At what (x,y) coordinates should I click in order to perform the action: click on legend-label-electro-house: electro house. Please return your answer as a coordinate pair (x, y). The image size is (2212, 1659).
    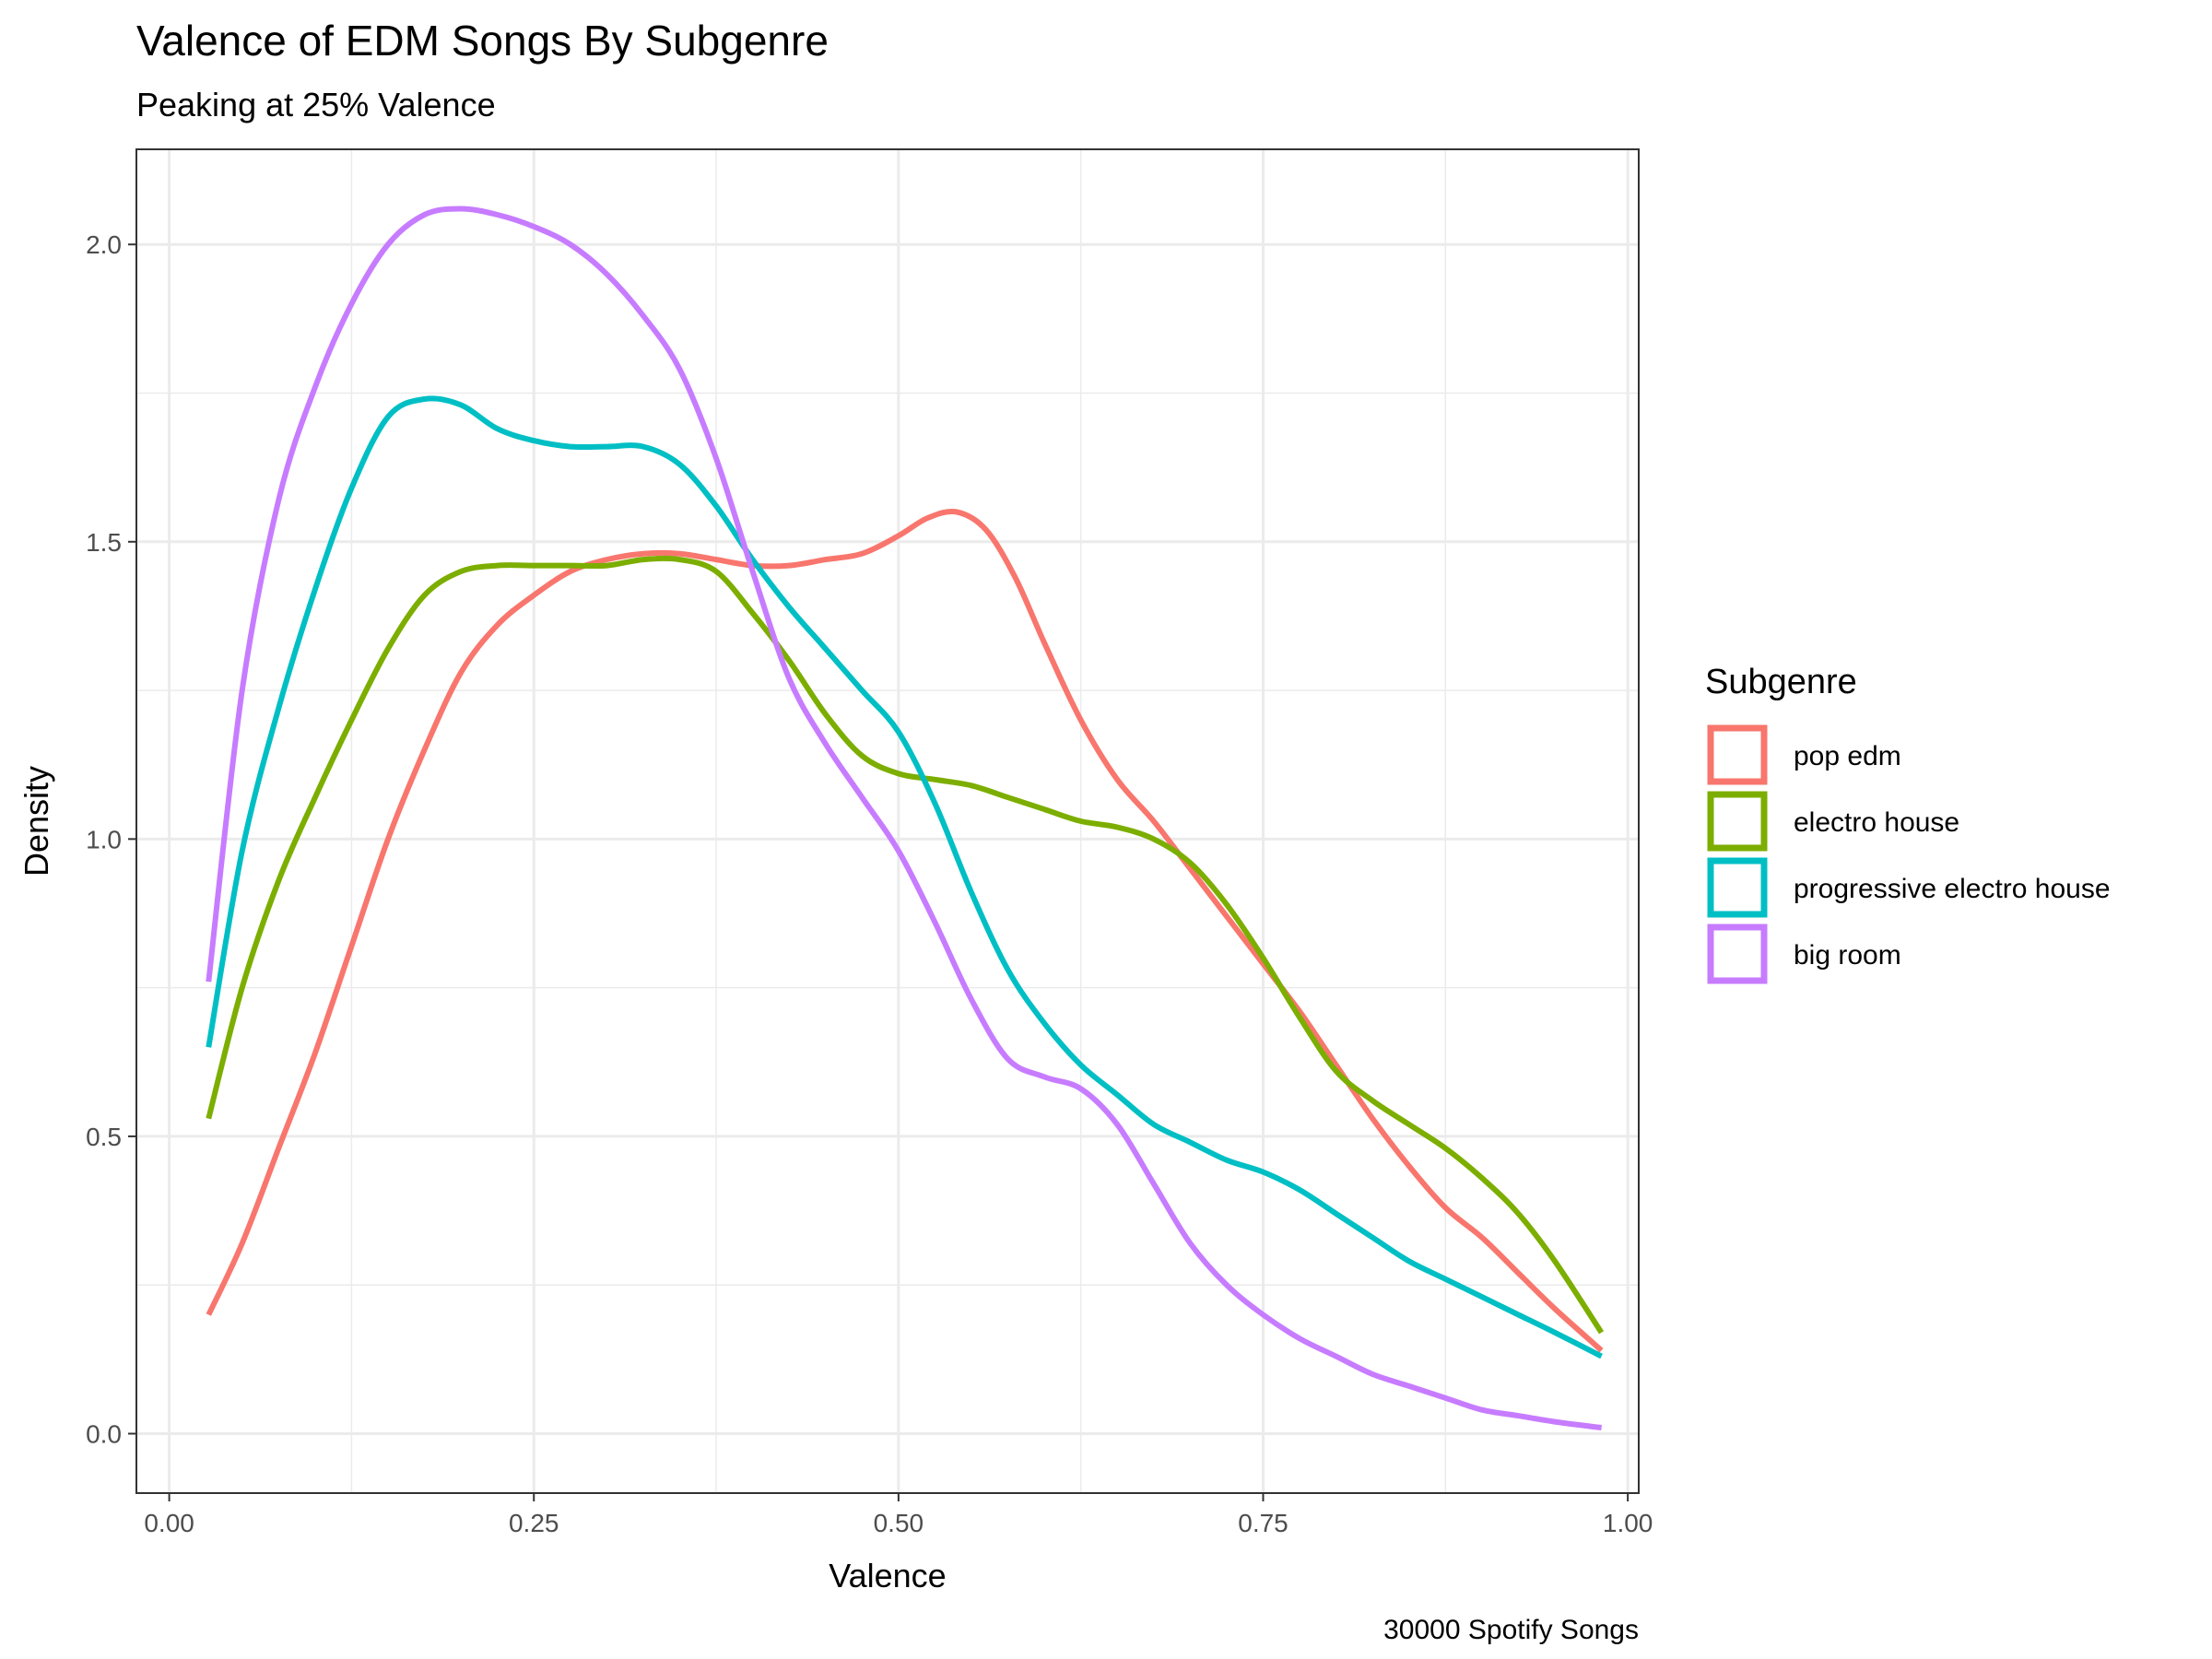
    Looking at the image, I should click on (1876, 822).